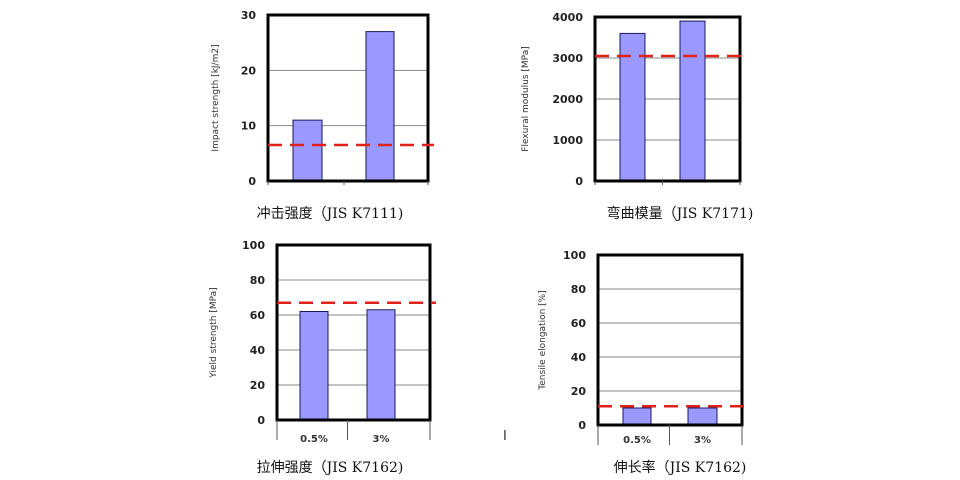 This screenshot has width=960, height=480. Describe the element at coordinates (543, 340) in the screenshot. I see `y-axis-label: Tensile elongation [%]` at that location.